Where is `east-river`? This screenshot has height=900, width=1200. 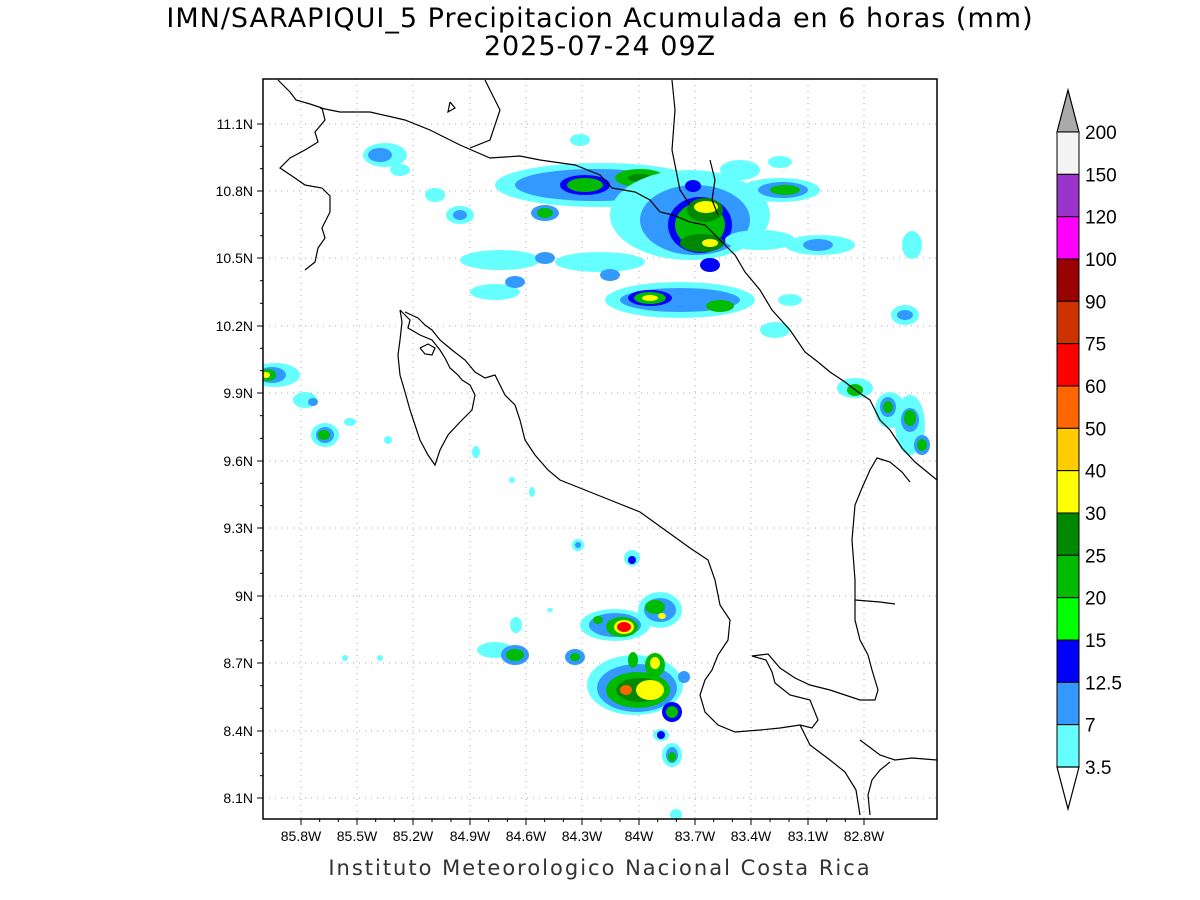
east-river is located at coordinates (681, 142).